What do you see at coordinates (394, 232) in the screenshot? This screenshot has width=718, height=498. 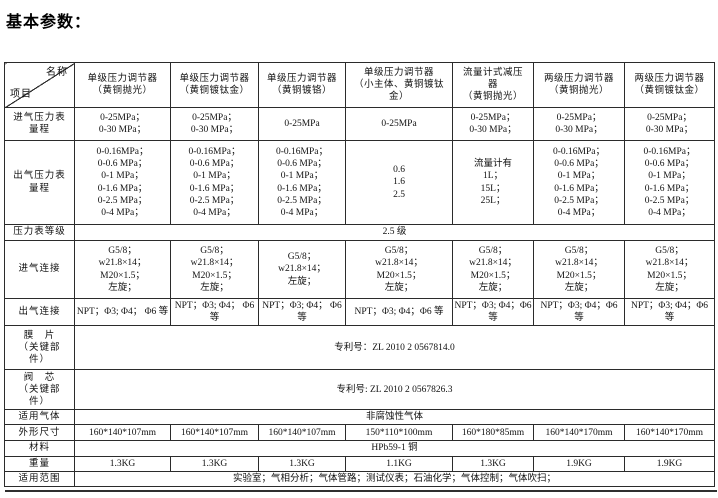 I see `merged-cell: 2.5 级` at bounding box center [394, 232].